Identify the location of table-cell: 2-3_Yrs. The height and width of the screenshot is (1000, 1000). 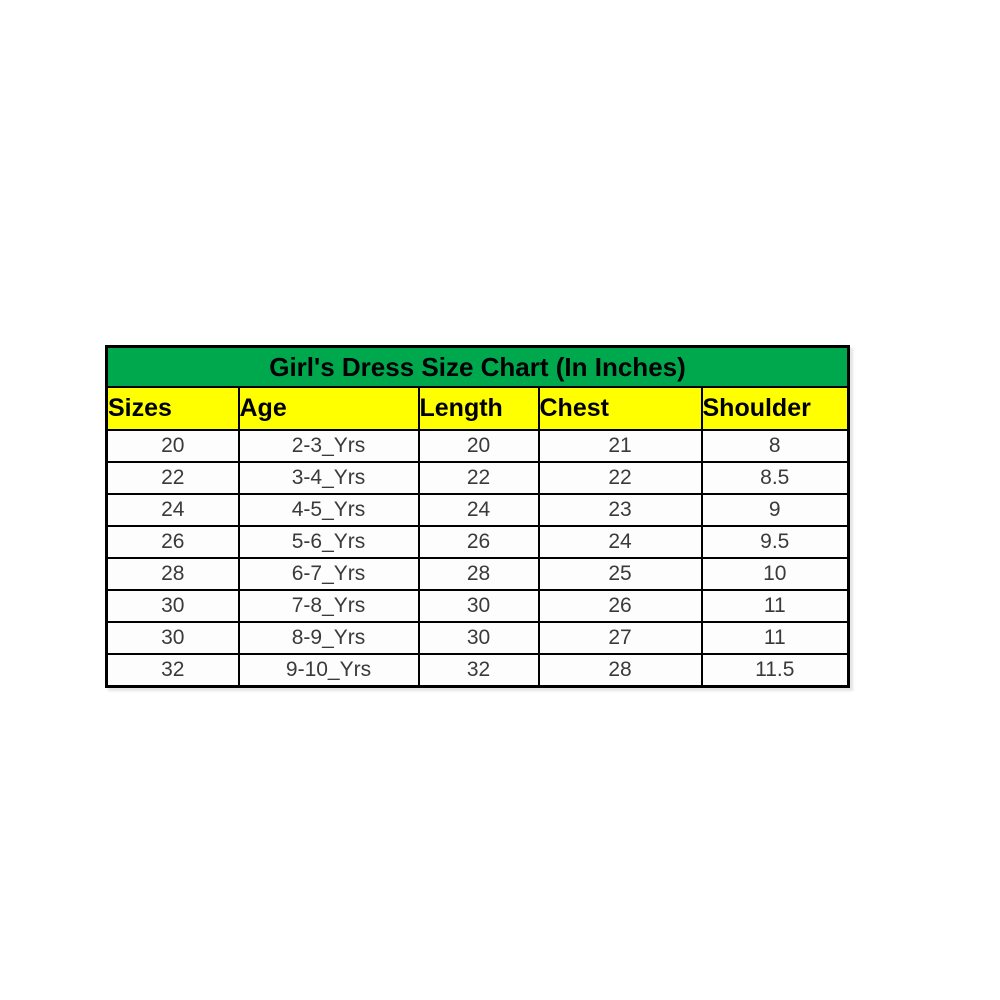
(328, 446).